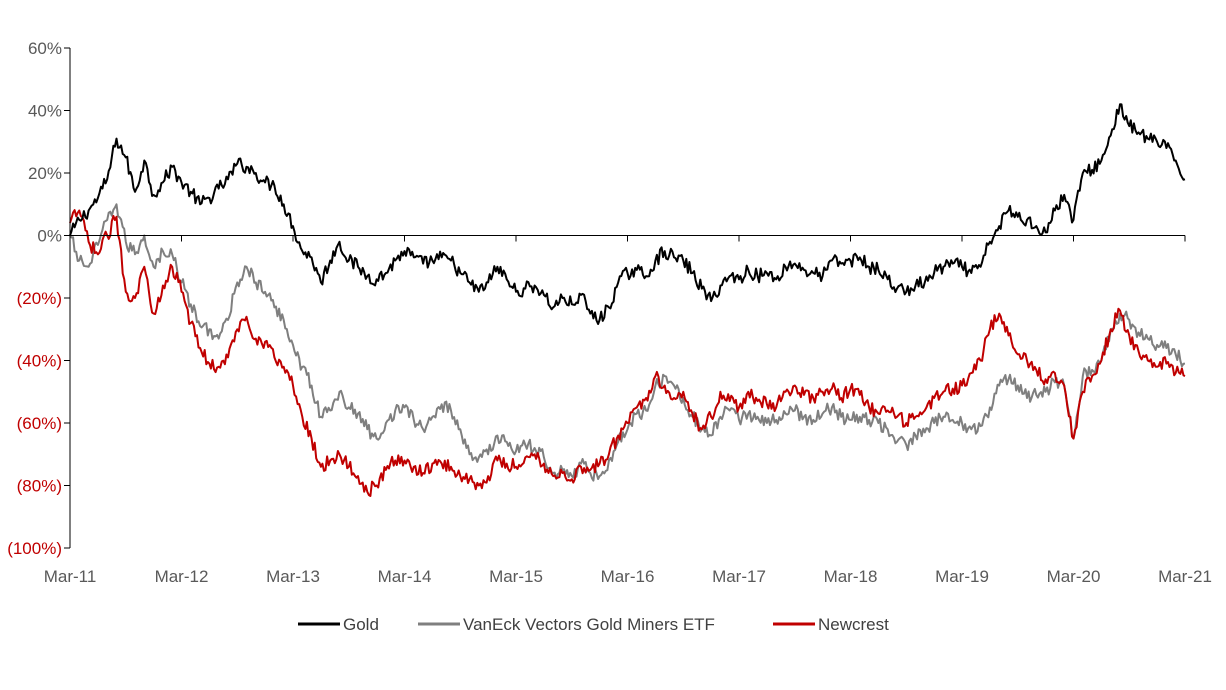 The image size is (1226, 690). What do you see at coordinates (853, 624) in the screenshot?
I see `legend-label-newcrest: Newcrest` at bounding box center [853, 624].